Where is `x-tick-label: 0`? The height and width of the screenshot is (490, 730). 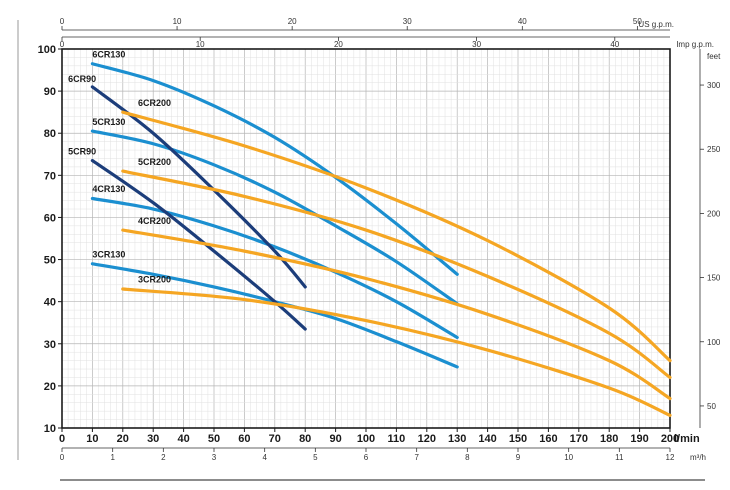
x-tick-label: 0 is located at coordinates (62, 439).